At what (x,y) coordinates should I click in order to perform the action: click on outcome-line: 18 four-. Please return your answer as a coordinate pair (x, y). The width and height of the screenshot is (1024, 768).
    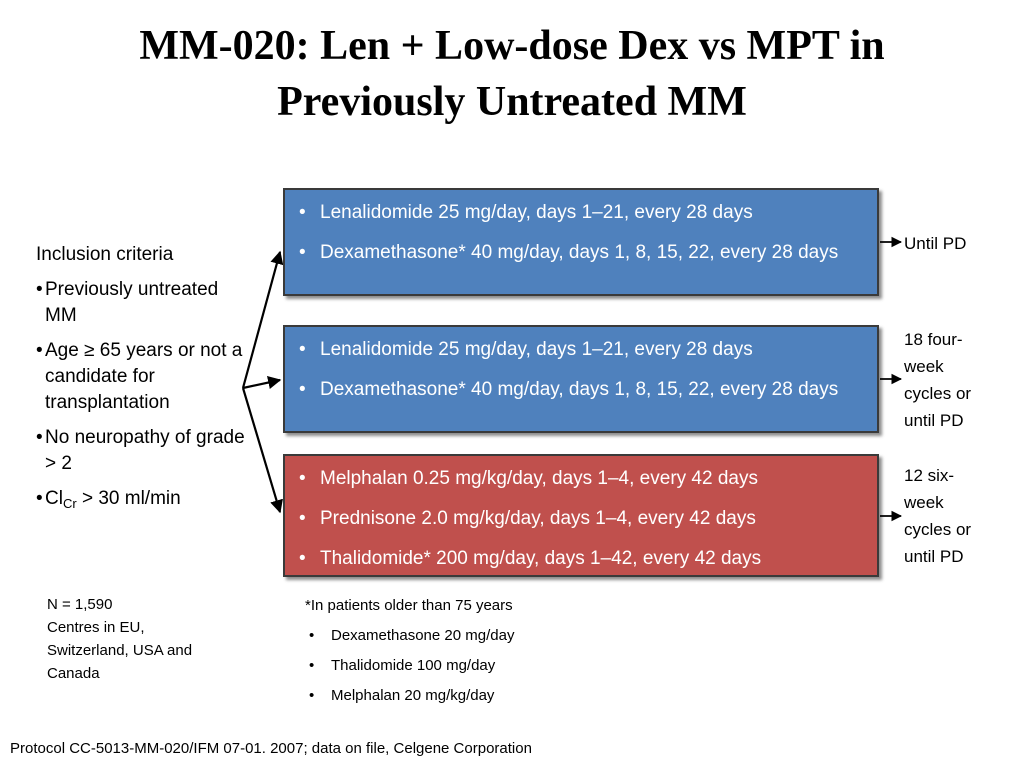
    Looking at the image, I should click on (933, 339).